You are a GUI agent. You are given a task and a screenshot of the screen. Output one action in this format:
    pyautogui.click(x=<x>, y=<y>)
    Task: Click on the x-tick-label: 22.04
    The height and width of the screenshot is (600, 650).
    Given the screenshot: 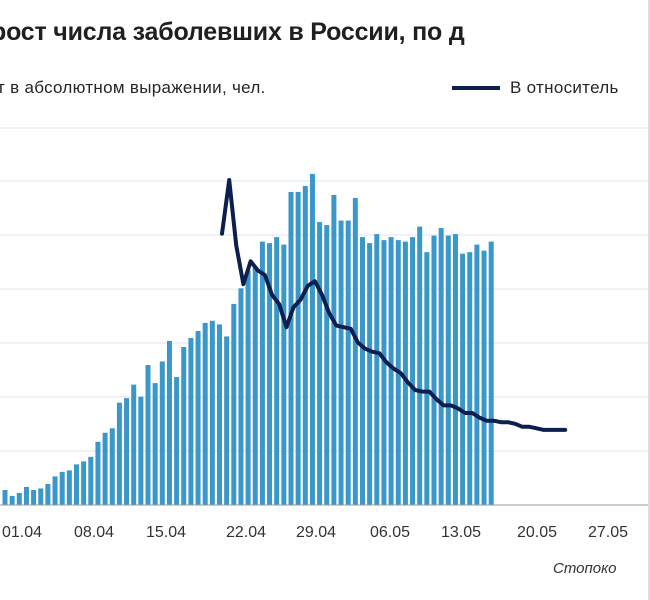 What is the action you would take?
    pyautogui.click(x=246, y=532)
    